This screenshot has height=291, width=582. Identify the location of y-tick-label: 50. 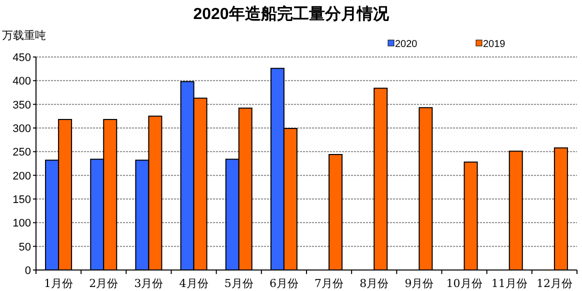
(24, 247).